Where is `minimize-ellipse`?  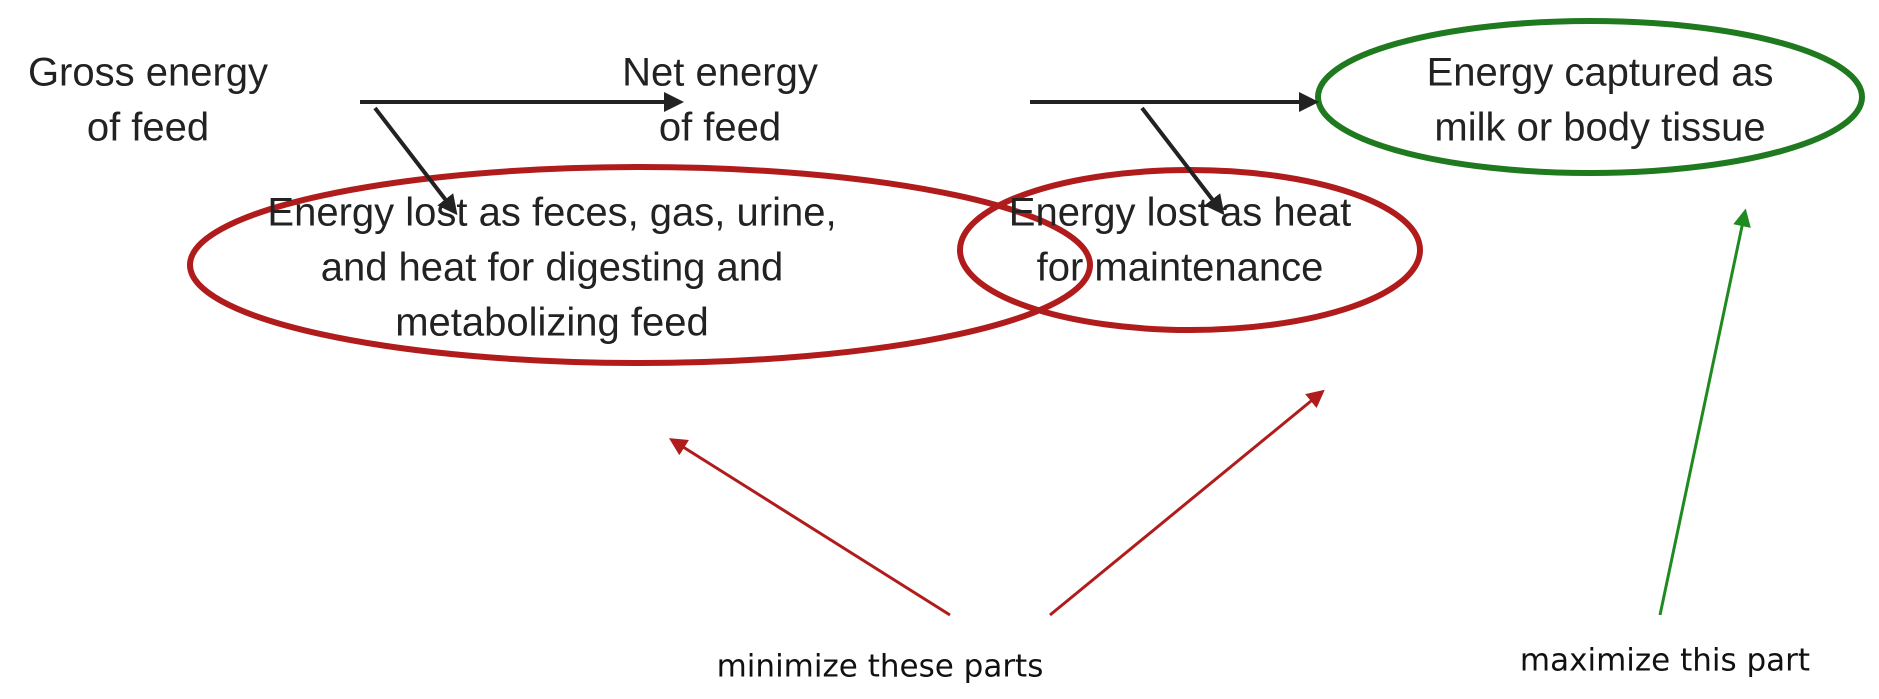
minimize-ellipse is located at coordinates (640, 265).